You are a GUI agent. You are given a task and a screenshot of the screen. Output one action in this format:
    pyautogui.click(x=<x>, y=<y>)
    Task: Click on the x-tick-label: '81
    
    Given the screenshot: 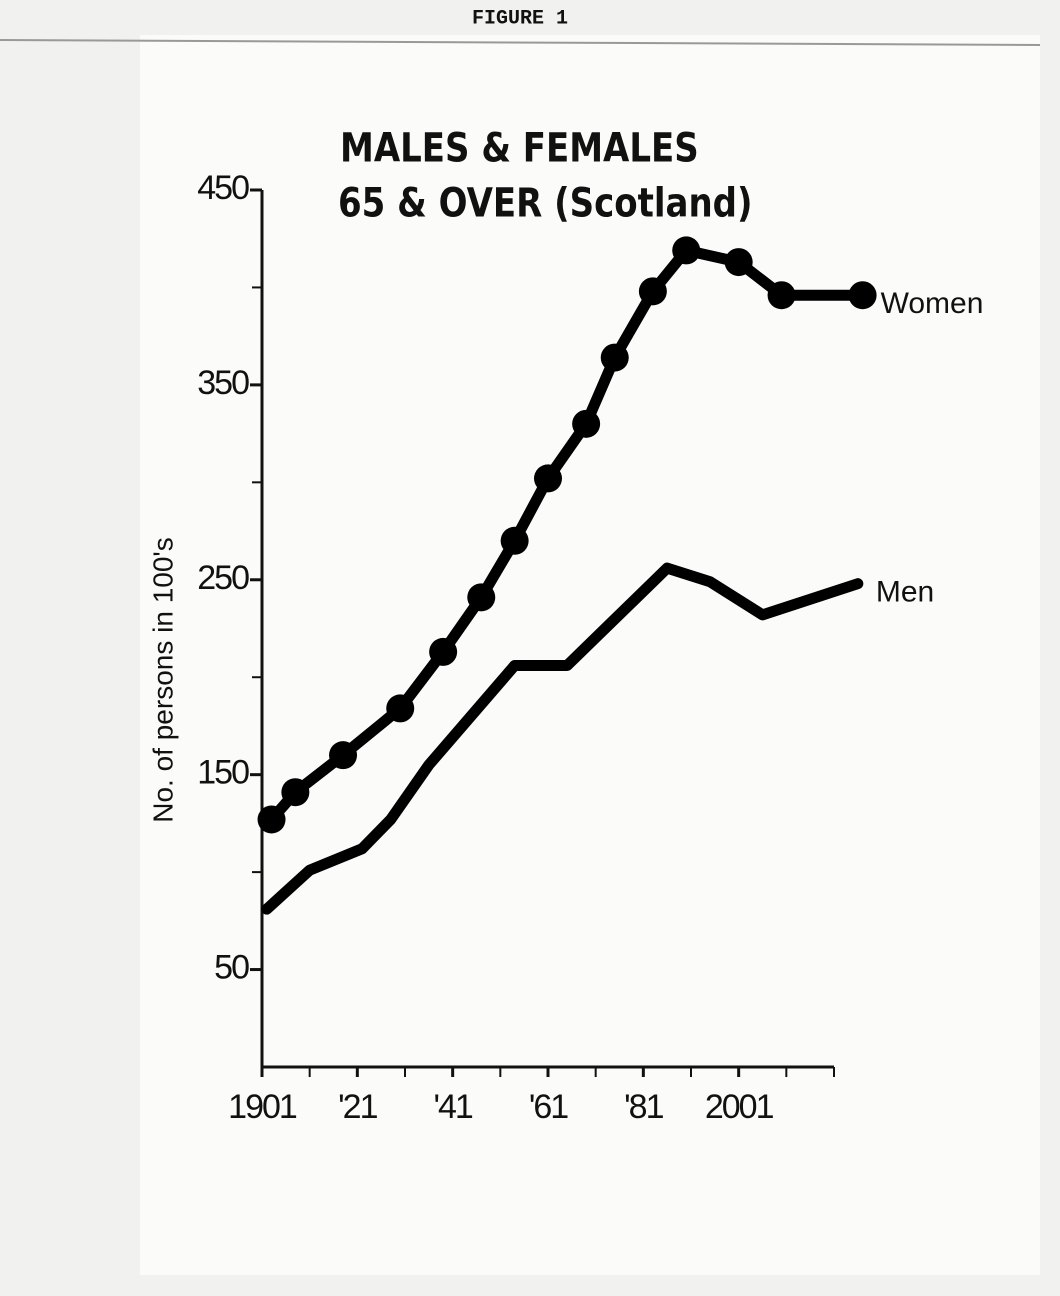 What is the action you would take?
    pyautogui.click(x=643, y=1107)
    